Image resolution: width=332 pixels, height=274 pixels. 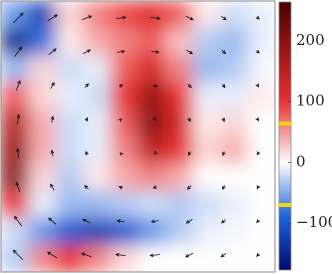 I want to click on colorbar-scale, so click(x=285, y=136).